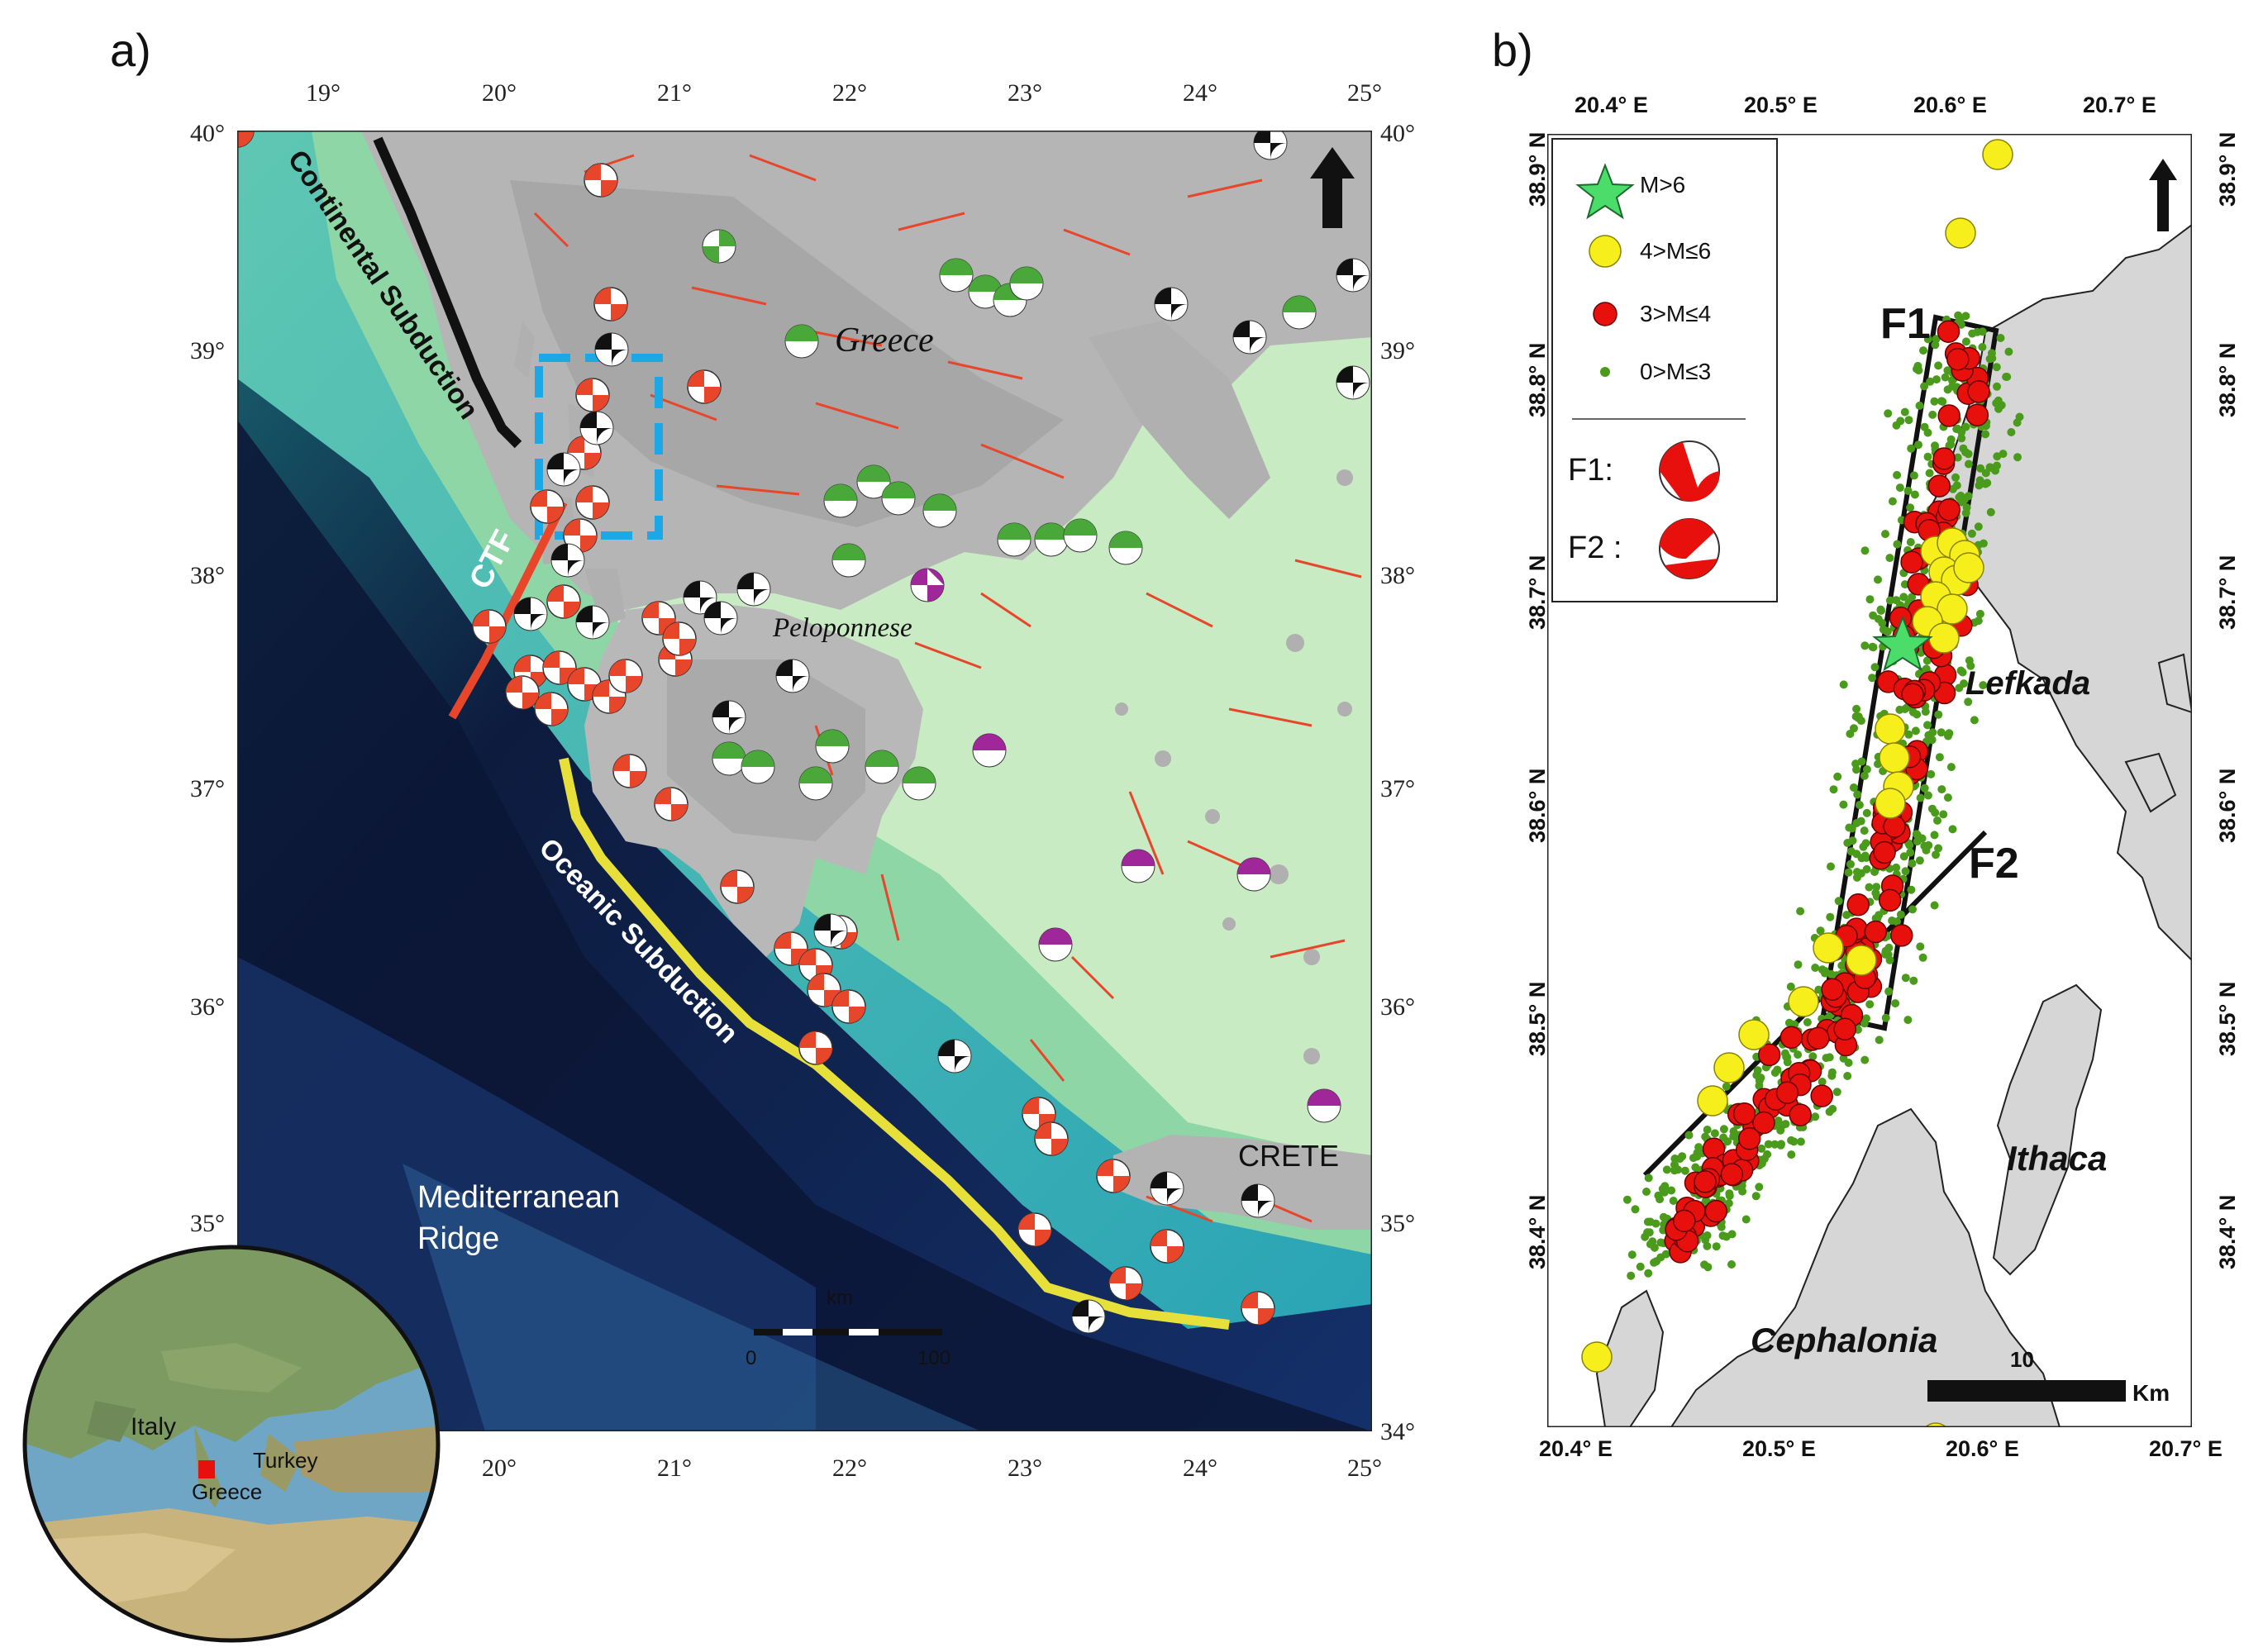 The width and height of the screenshot is (2244, 1652). Describe the element at coordinates (849, 93) in the screenshot. I see `tick-top-22: 22°` at that location.